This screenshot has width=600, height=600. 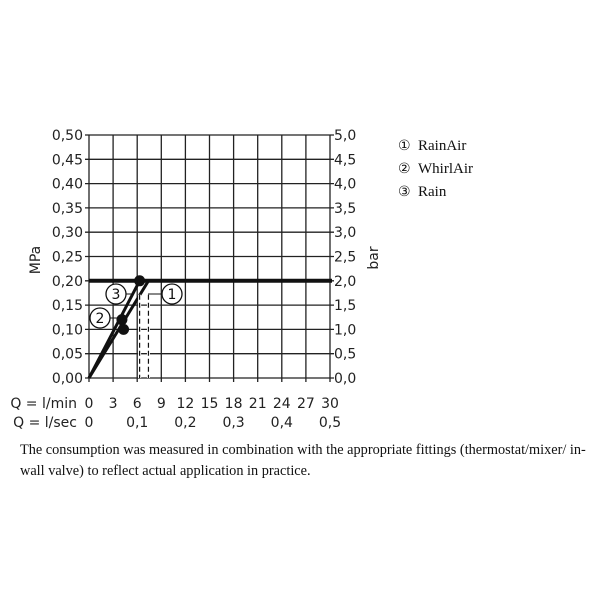 What do you see at coordinates (345, 379) in the screenshot?
I see `y-tick-label-right: 0,0` at bounding box center [345, 379].